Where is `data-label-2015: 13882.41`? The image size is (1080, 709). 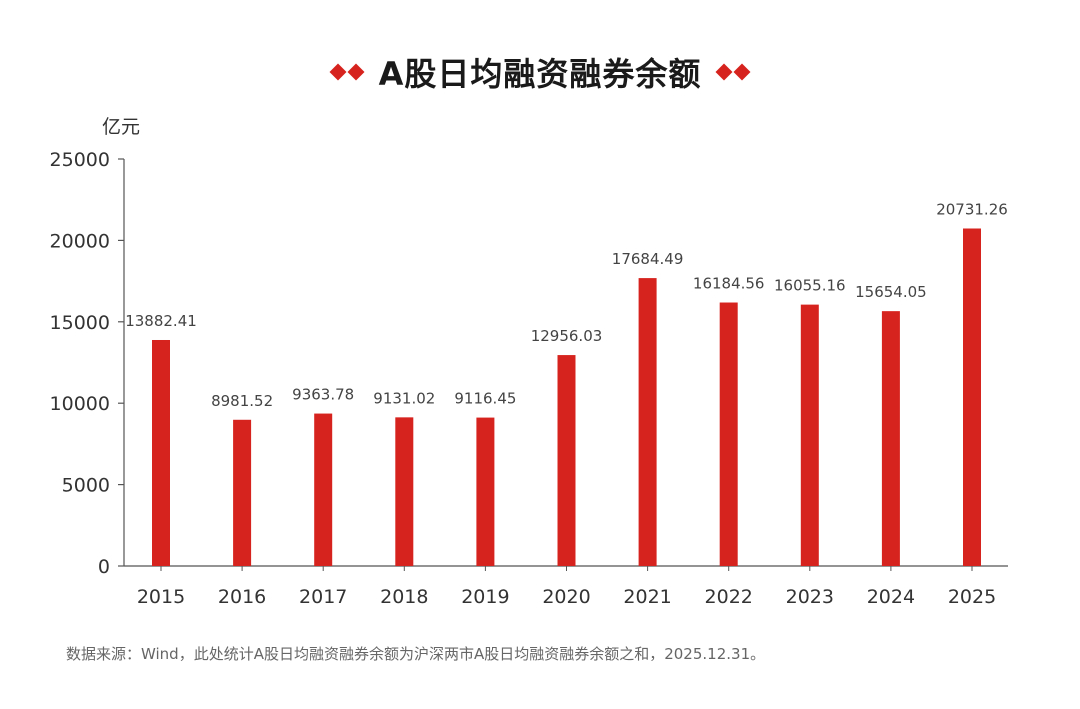
data-label-2015: 13882.41 is located at coordinates (161, 321).